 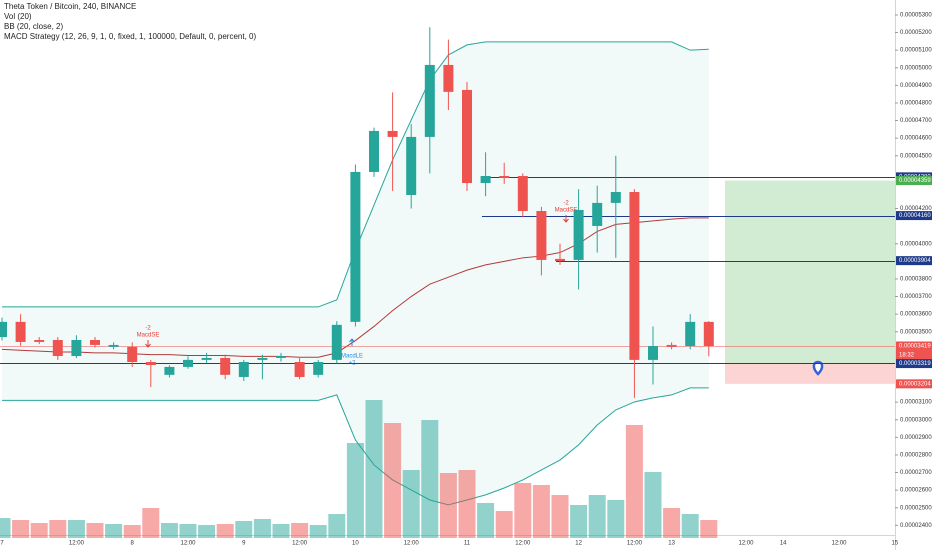 I want to click on y-tick-label: 0.00004900, so click(x=916, y=86).